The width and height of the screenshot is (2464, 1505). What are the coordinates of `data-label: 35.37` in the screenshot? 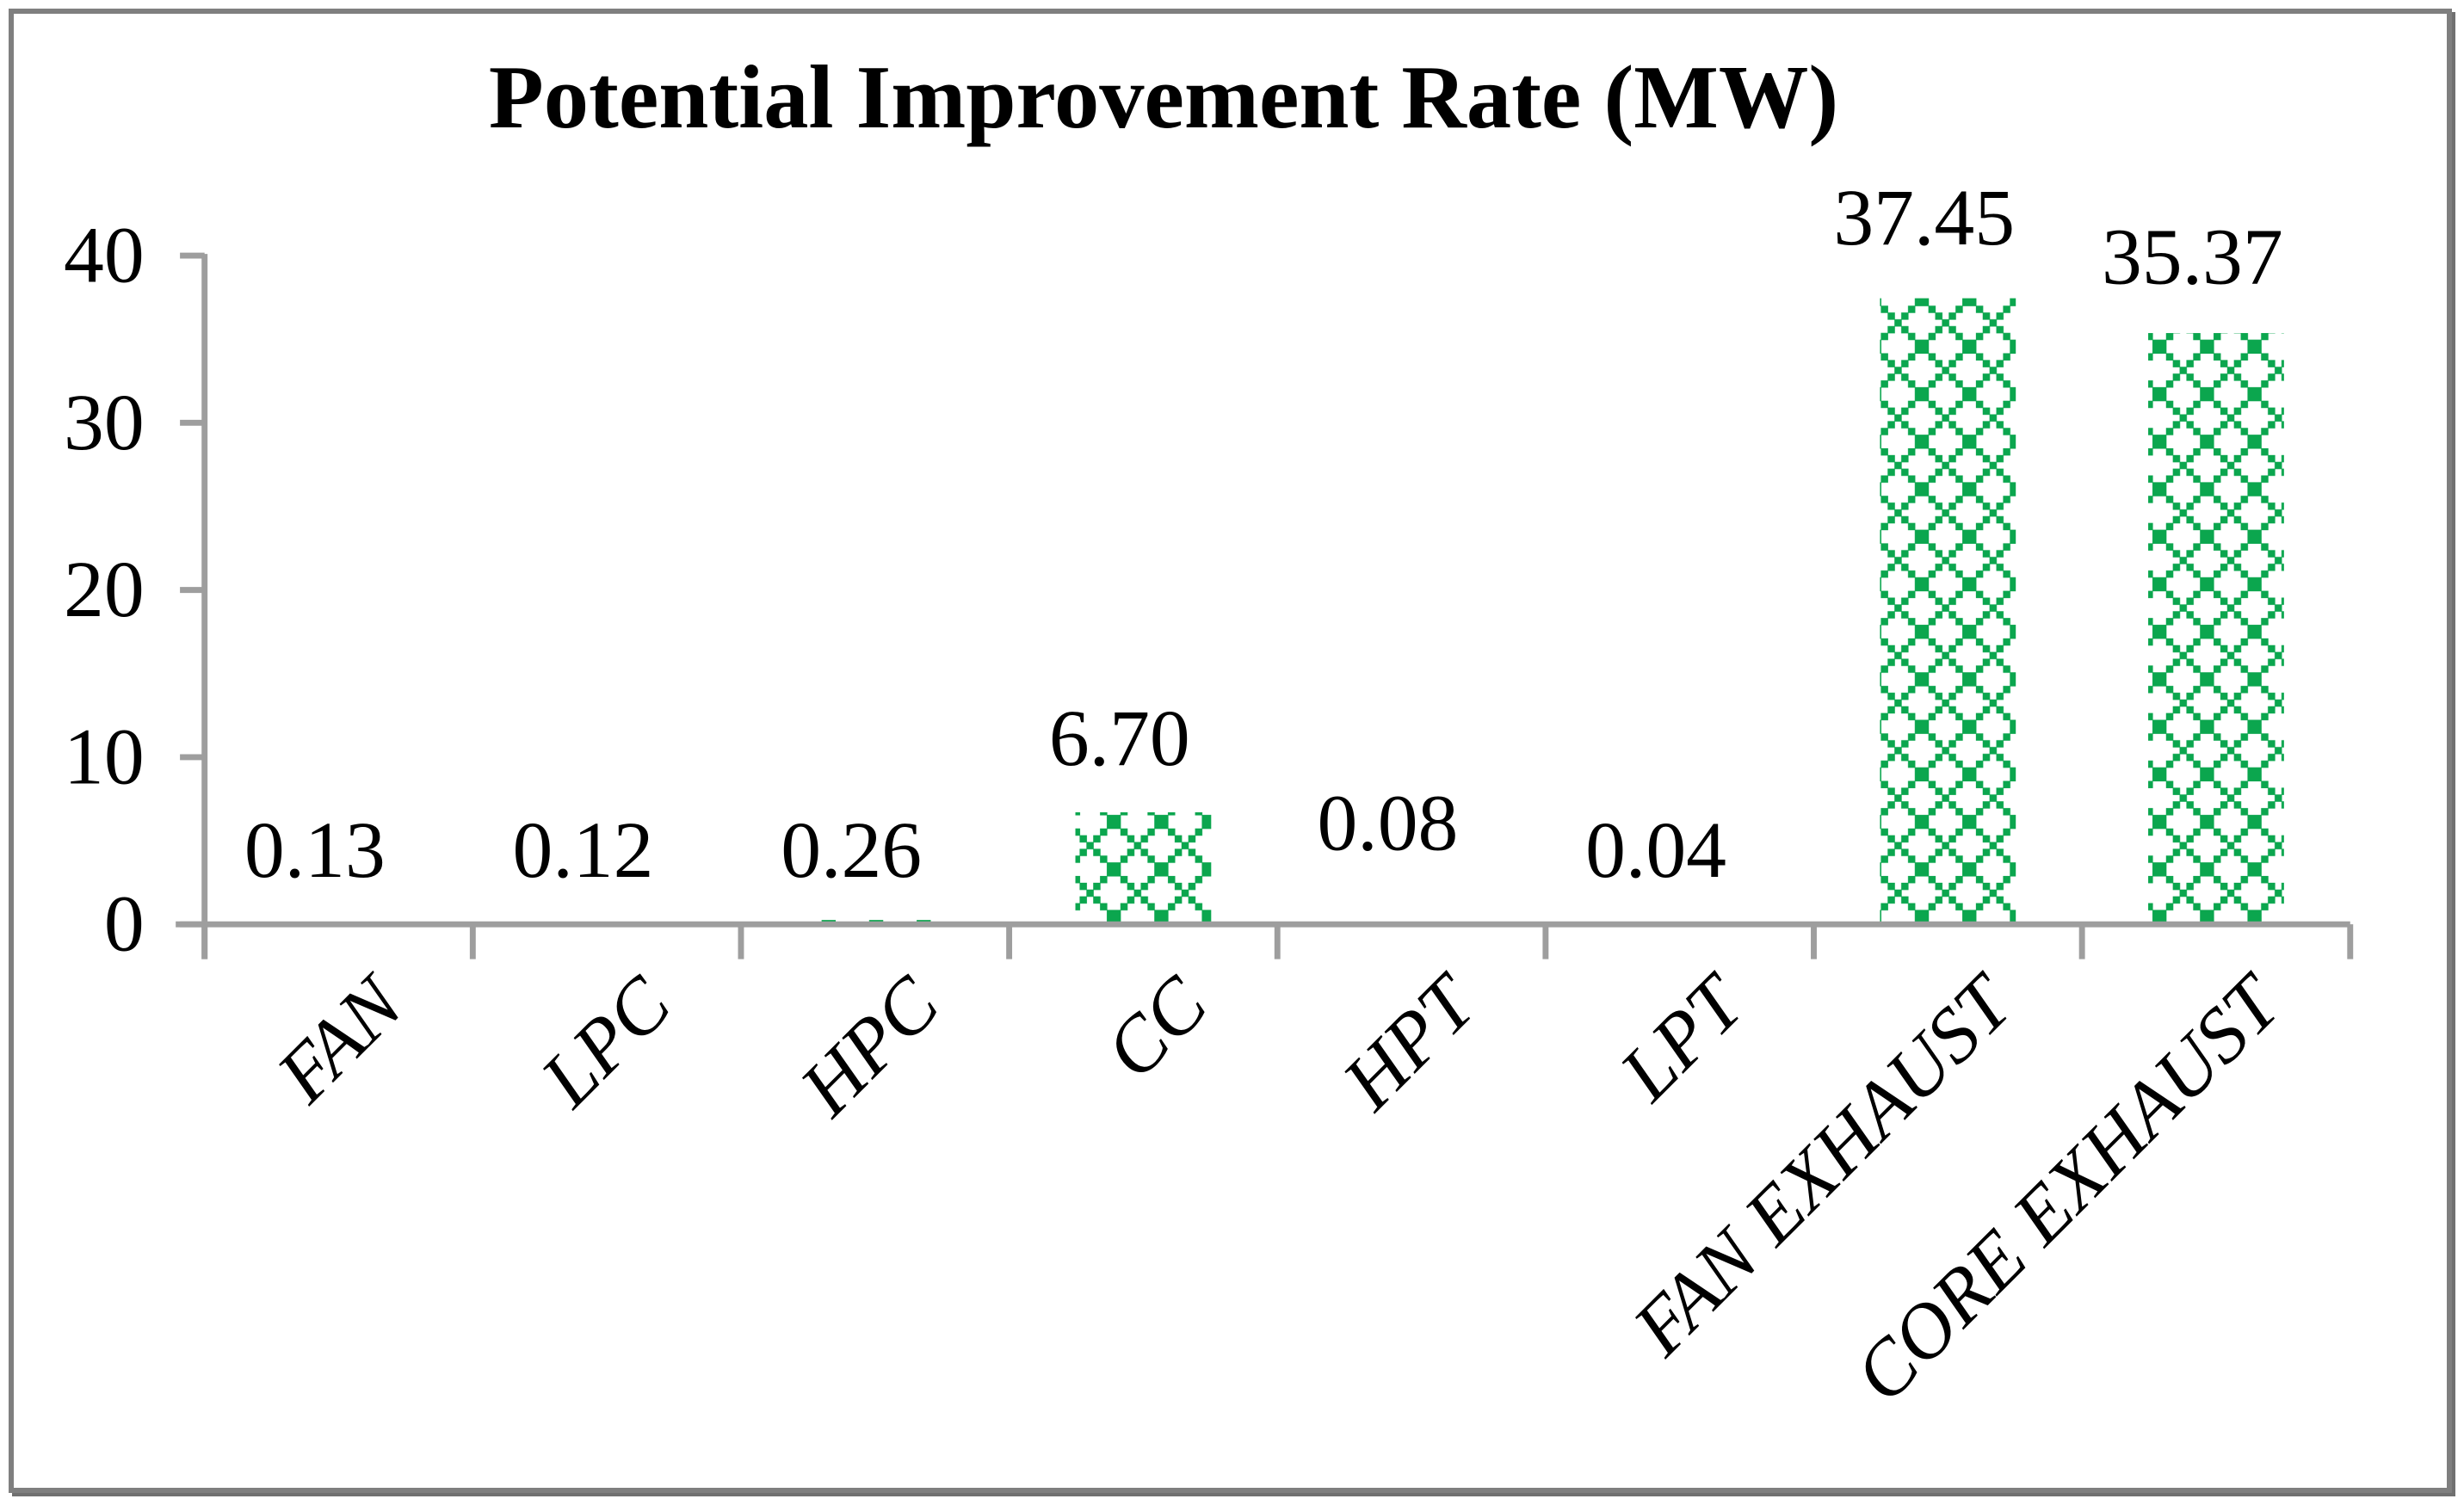 It's located at (2192, 257).